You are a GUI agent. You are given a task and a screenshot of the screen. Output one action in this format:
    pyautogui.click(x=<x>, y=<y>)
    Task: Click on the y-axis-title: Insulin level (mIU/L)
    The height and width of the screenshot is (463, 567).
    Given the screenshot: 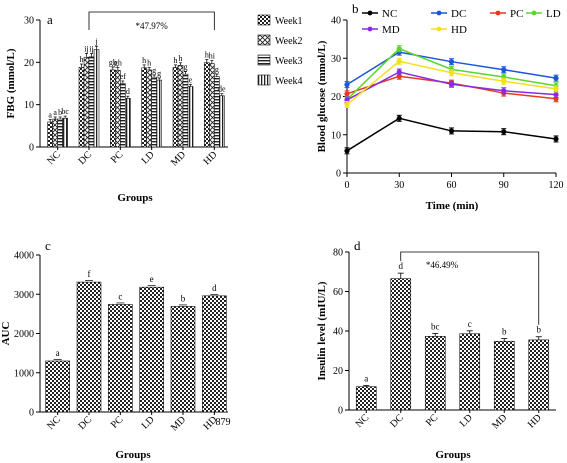 What is the action you would take?
    pyautogui.click(x=322, y=330)
    